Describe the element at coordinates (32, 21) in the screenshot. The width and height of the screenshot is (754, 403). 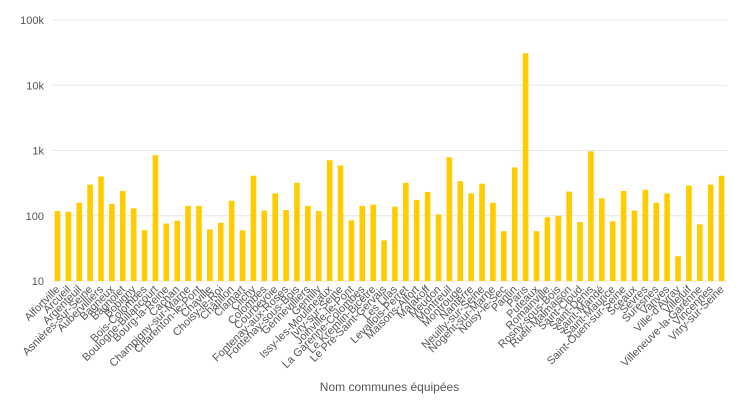
I see `y-tick-label: 100k` at that location.